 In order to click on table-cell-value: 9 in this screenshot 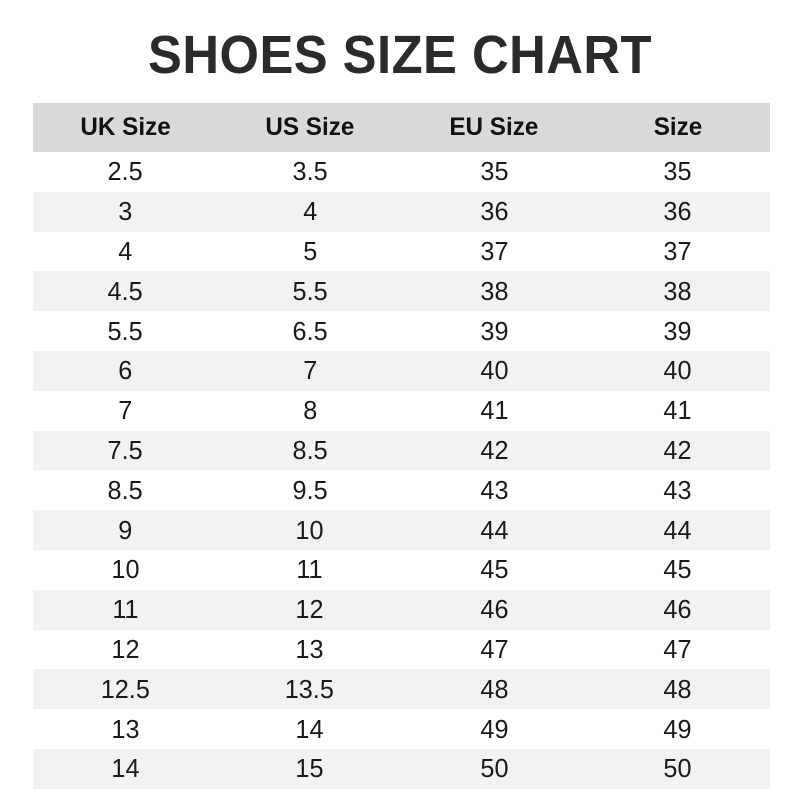, I will do `click(125, 529)`.